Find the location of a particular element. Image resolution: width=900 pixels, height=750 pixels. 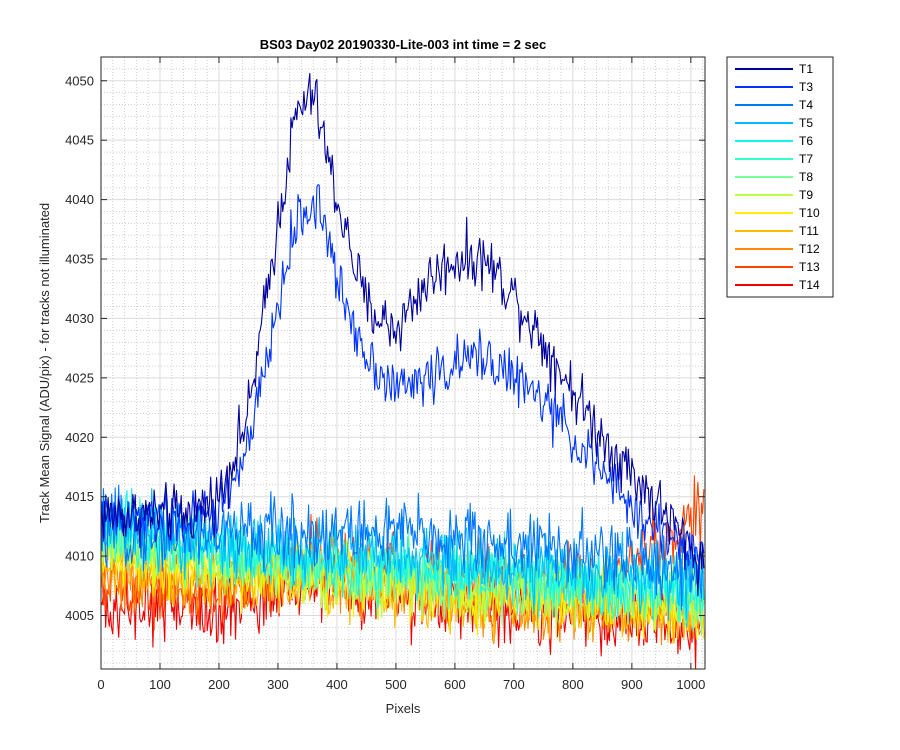

legend-label-t7: T7 is located at coordinates (806, 159).